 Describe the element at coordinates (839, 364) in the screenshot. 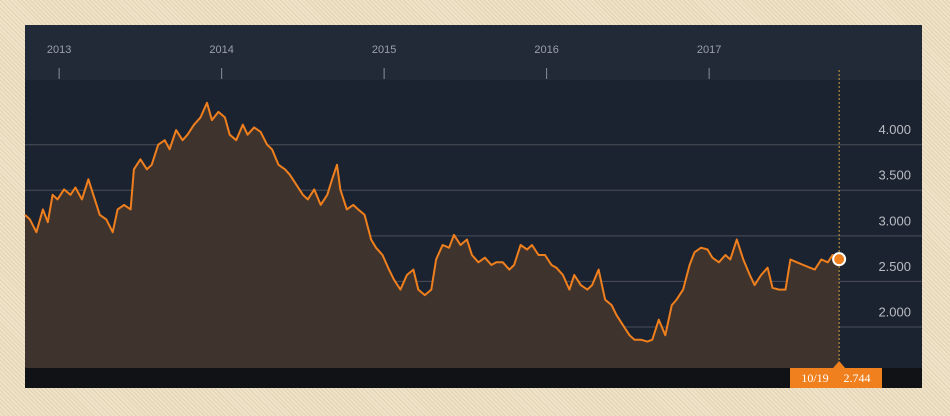

I see `end-tag-pointer` at that location.